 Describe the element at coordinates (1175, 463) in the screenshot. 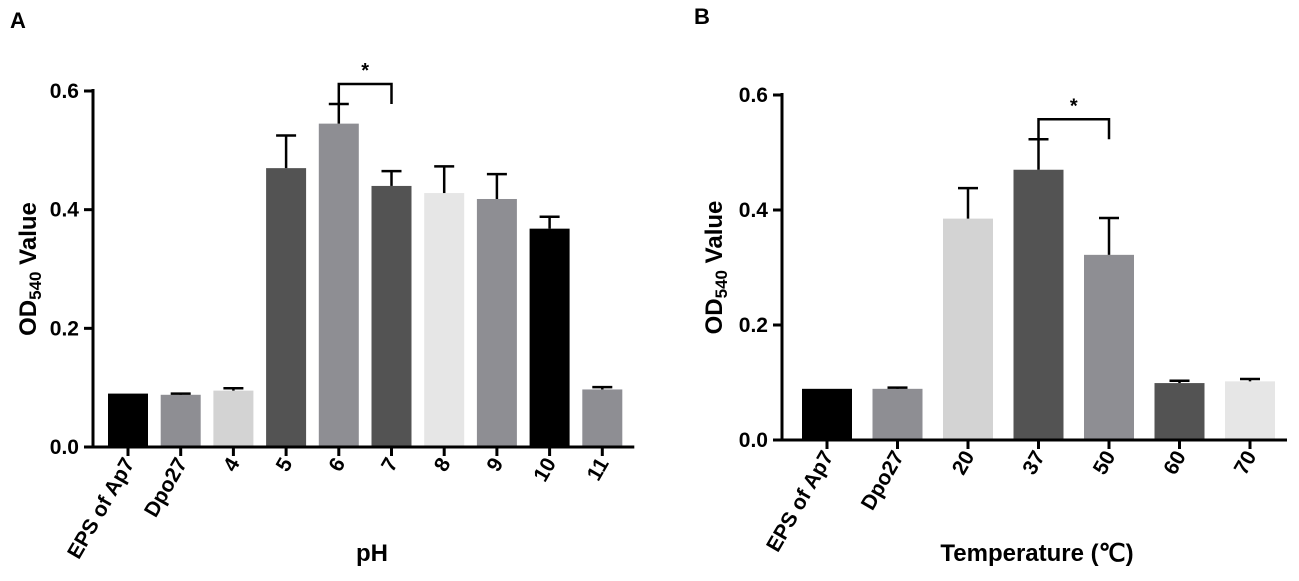

I see `x-tick-label: 60` at that location.